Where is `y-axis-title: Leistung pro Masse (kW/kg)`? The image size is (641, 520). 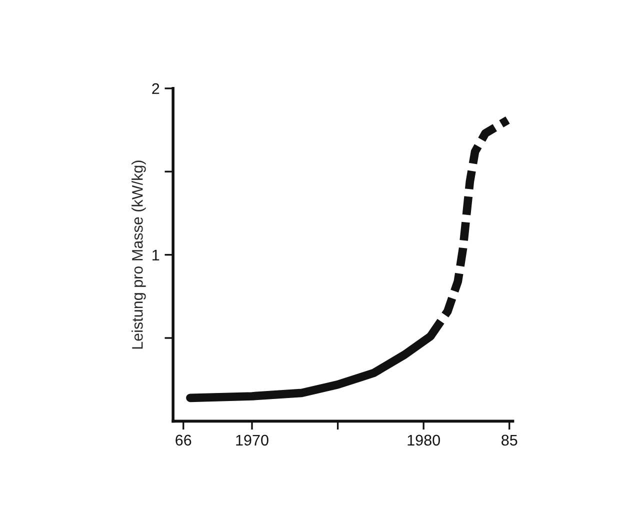
y-axis-title: Leistung pro Masse (kW/kg) is located at coordinates (139, 254).